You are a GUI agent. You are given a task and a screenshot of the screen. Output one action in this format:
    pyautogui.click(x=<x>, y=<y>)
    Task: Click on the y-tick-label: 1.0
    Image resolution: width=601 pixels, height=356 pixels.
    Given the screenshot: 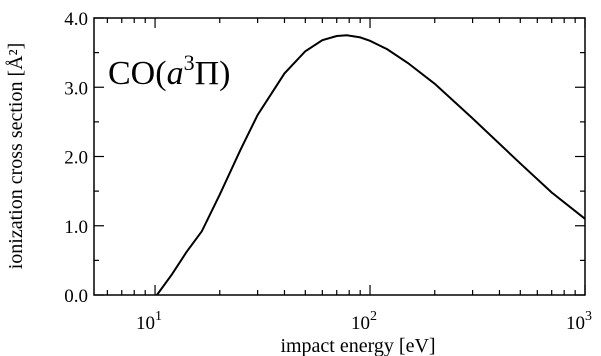 What is the action you would take?
    pyautogui.click(x=76, y=227)
    